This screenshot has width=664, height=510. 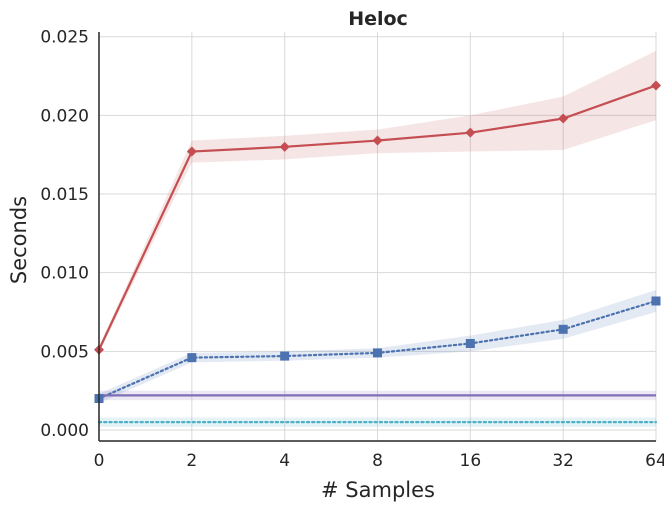 I want to click on y-tick-label-3: 0.015, so click(x=64, y=195).